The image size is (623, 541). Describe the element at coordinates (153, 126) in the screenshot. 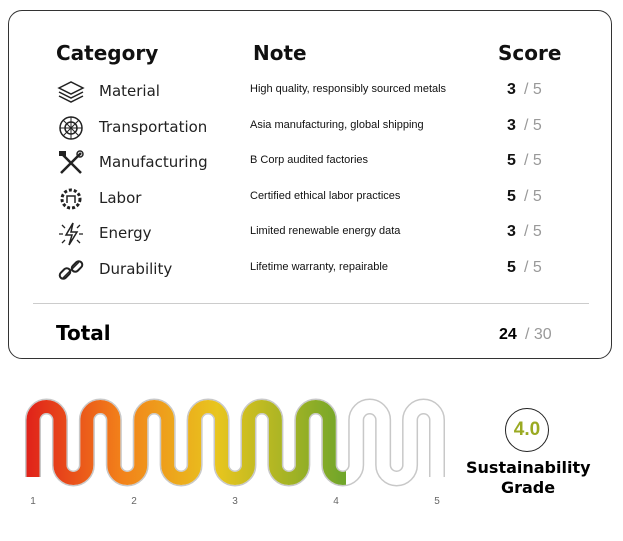

I see `category: Transportation` at that location.